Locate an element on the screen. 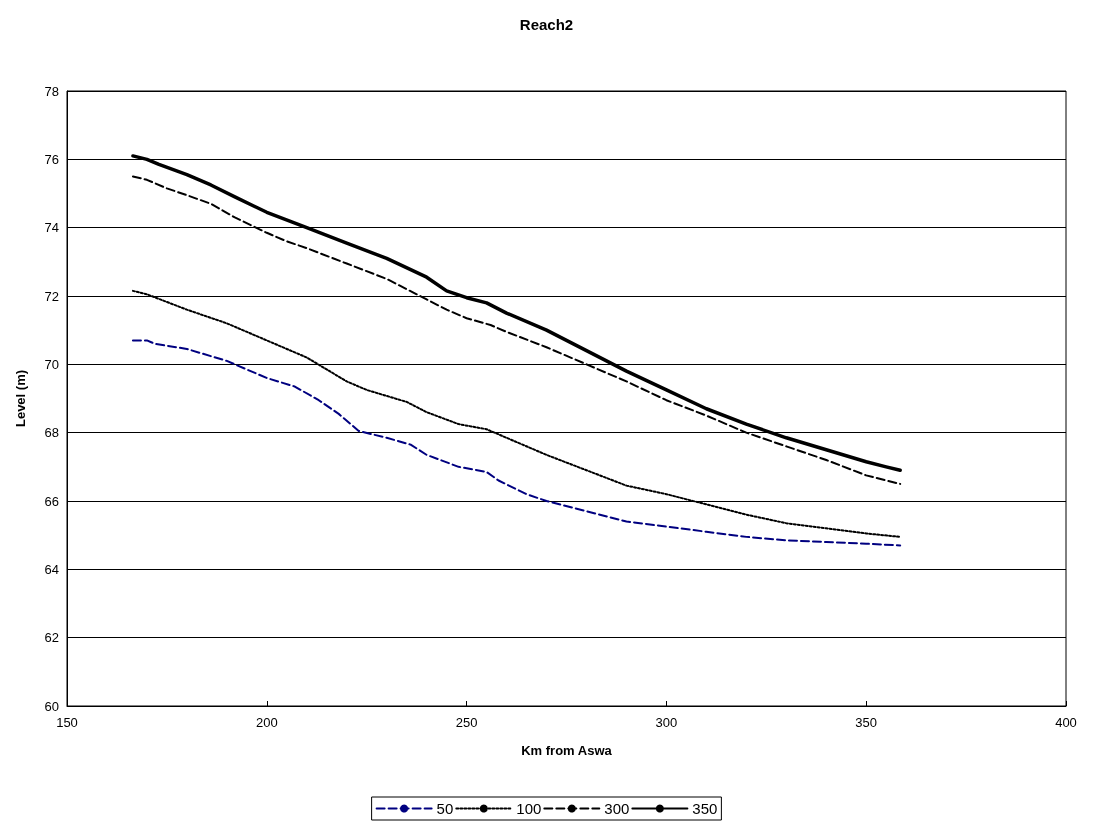 This screenshot has height=830, width=1093. y-axis-title: Level (m) is located at coordinates (20, 398).